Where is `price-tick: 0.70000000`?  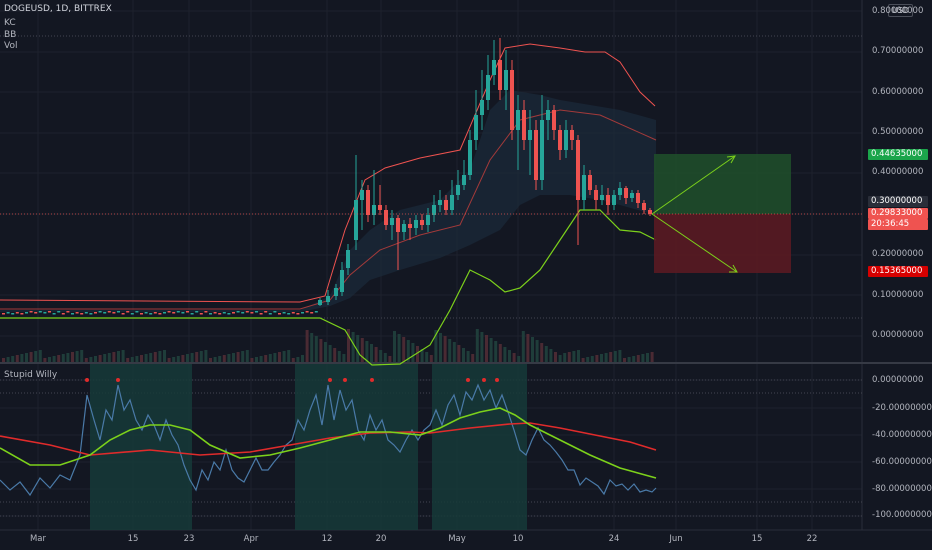
price-tick: 0.70000000 is located at coordinates (898, 51).